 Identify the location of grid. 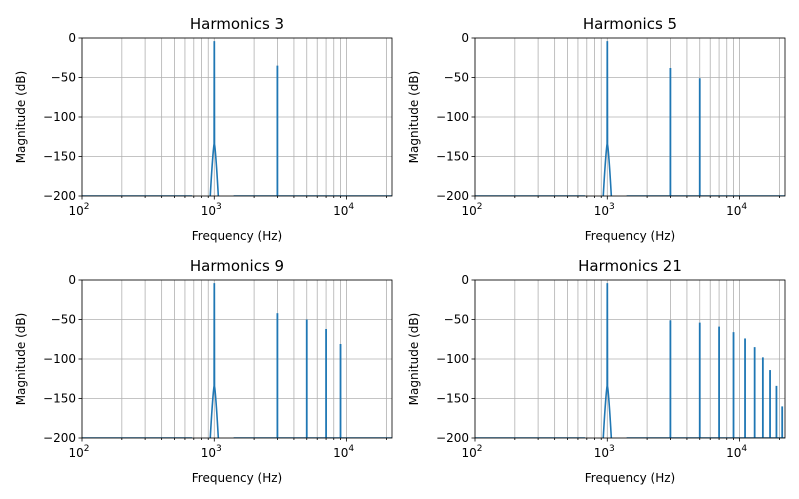
(236, 359).